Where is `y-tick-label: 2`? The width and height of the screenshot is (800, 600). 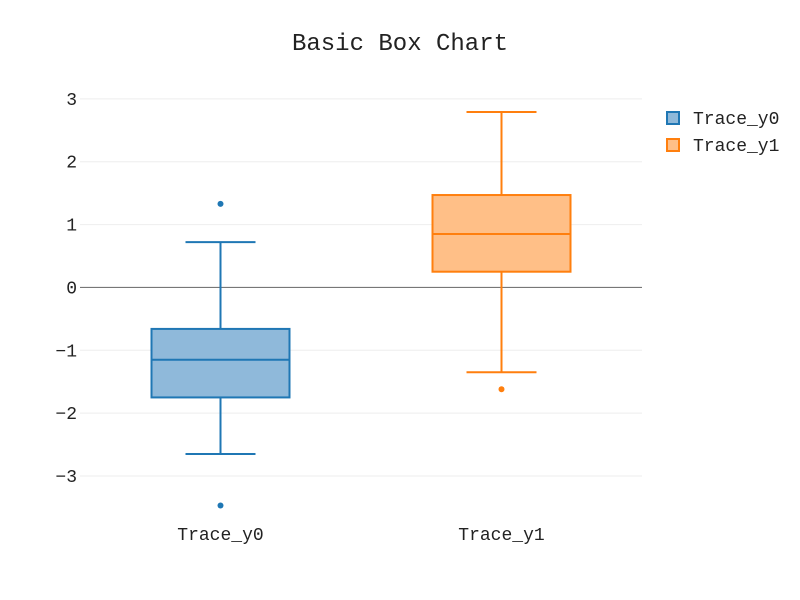
y-tick-label: 2 is located at coordinates (71, 164).